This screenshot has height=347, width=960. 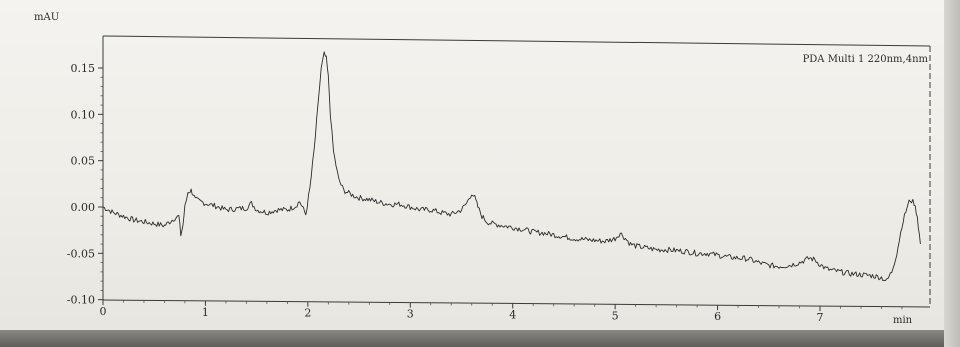 What do you see at coordinates (516, 41) in the screenshot?
I see `frame-top-line` at bounding box center [516, 41].